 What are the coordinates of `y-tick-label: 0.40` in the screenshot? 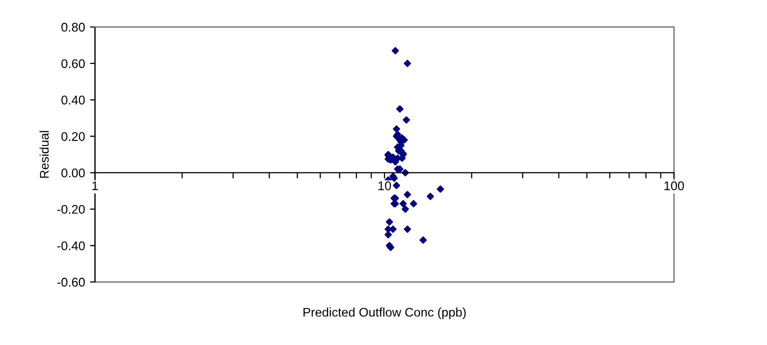 It's located at (73, 100).